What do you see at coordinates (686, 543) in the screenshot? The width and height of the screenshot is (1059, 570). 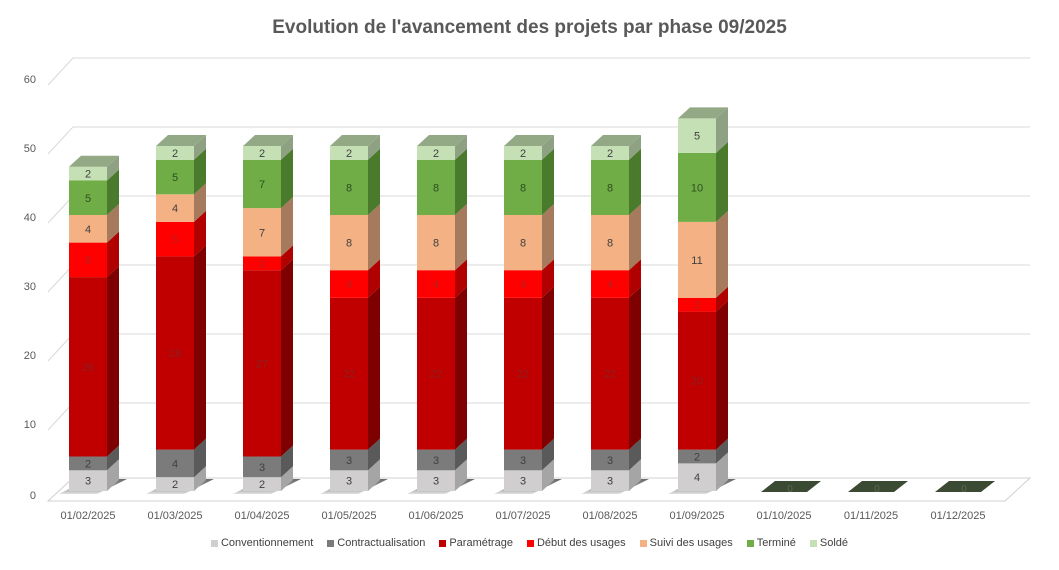 I see `legend-item: Suivi des usages` at bounding box center [686, 543].